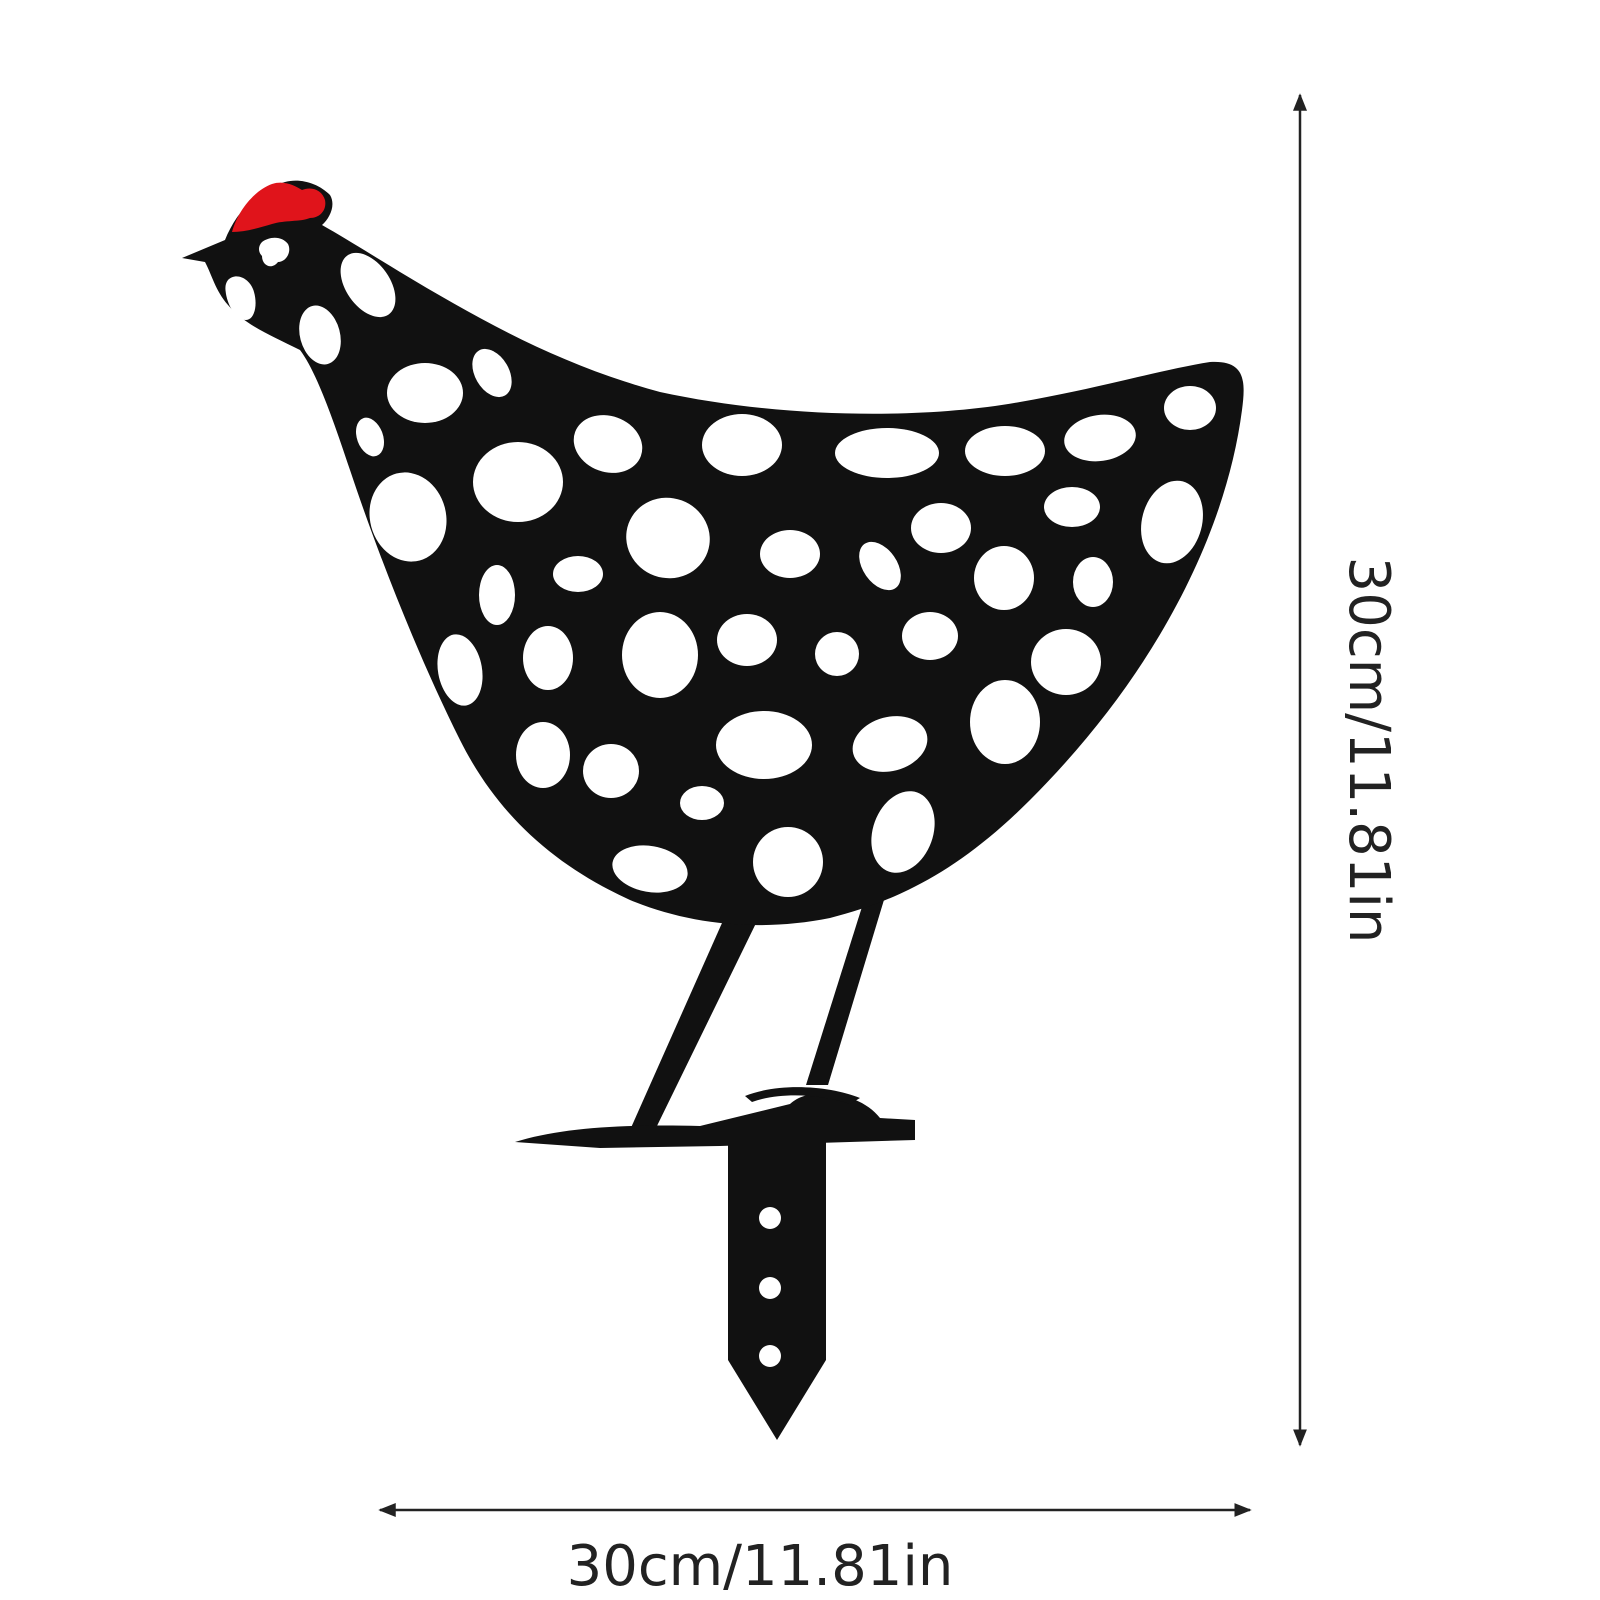 This screenshot has height=1600, width=1600. Describe the element at coordinates (274, 252) in the screenshot. I see `chicken-eye` at that location.